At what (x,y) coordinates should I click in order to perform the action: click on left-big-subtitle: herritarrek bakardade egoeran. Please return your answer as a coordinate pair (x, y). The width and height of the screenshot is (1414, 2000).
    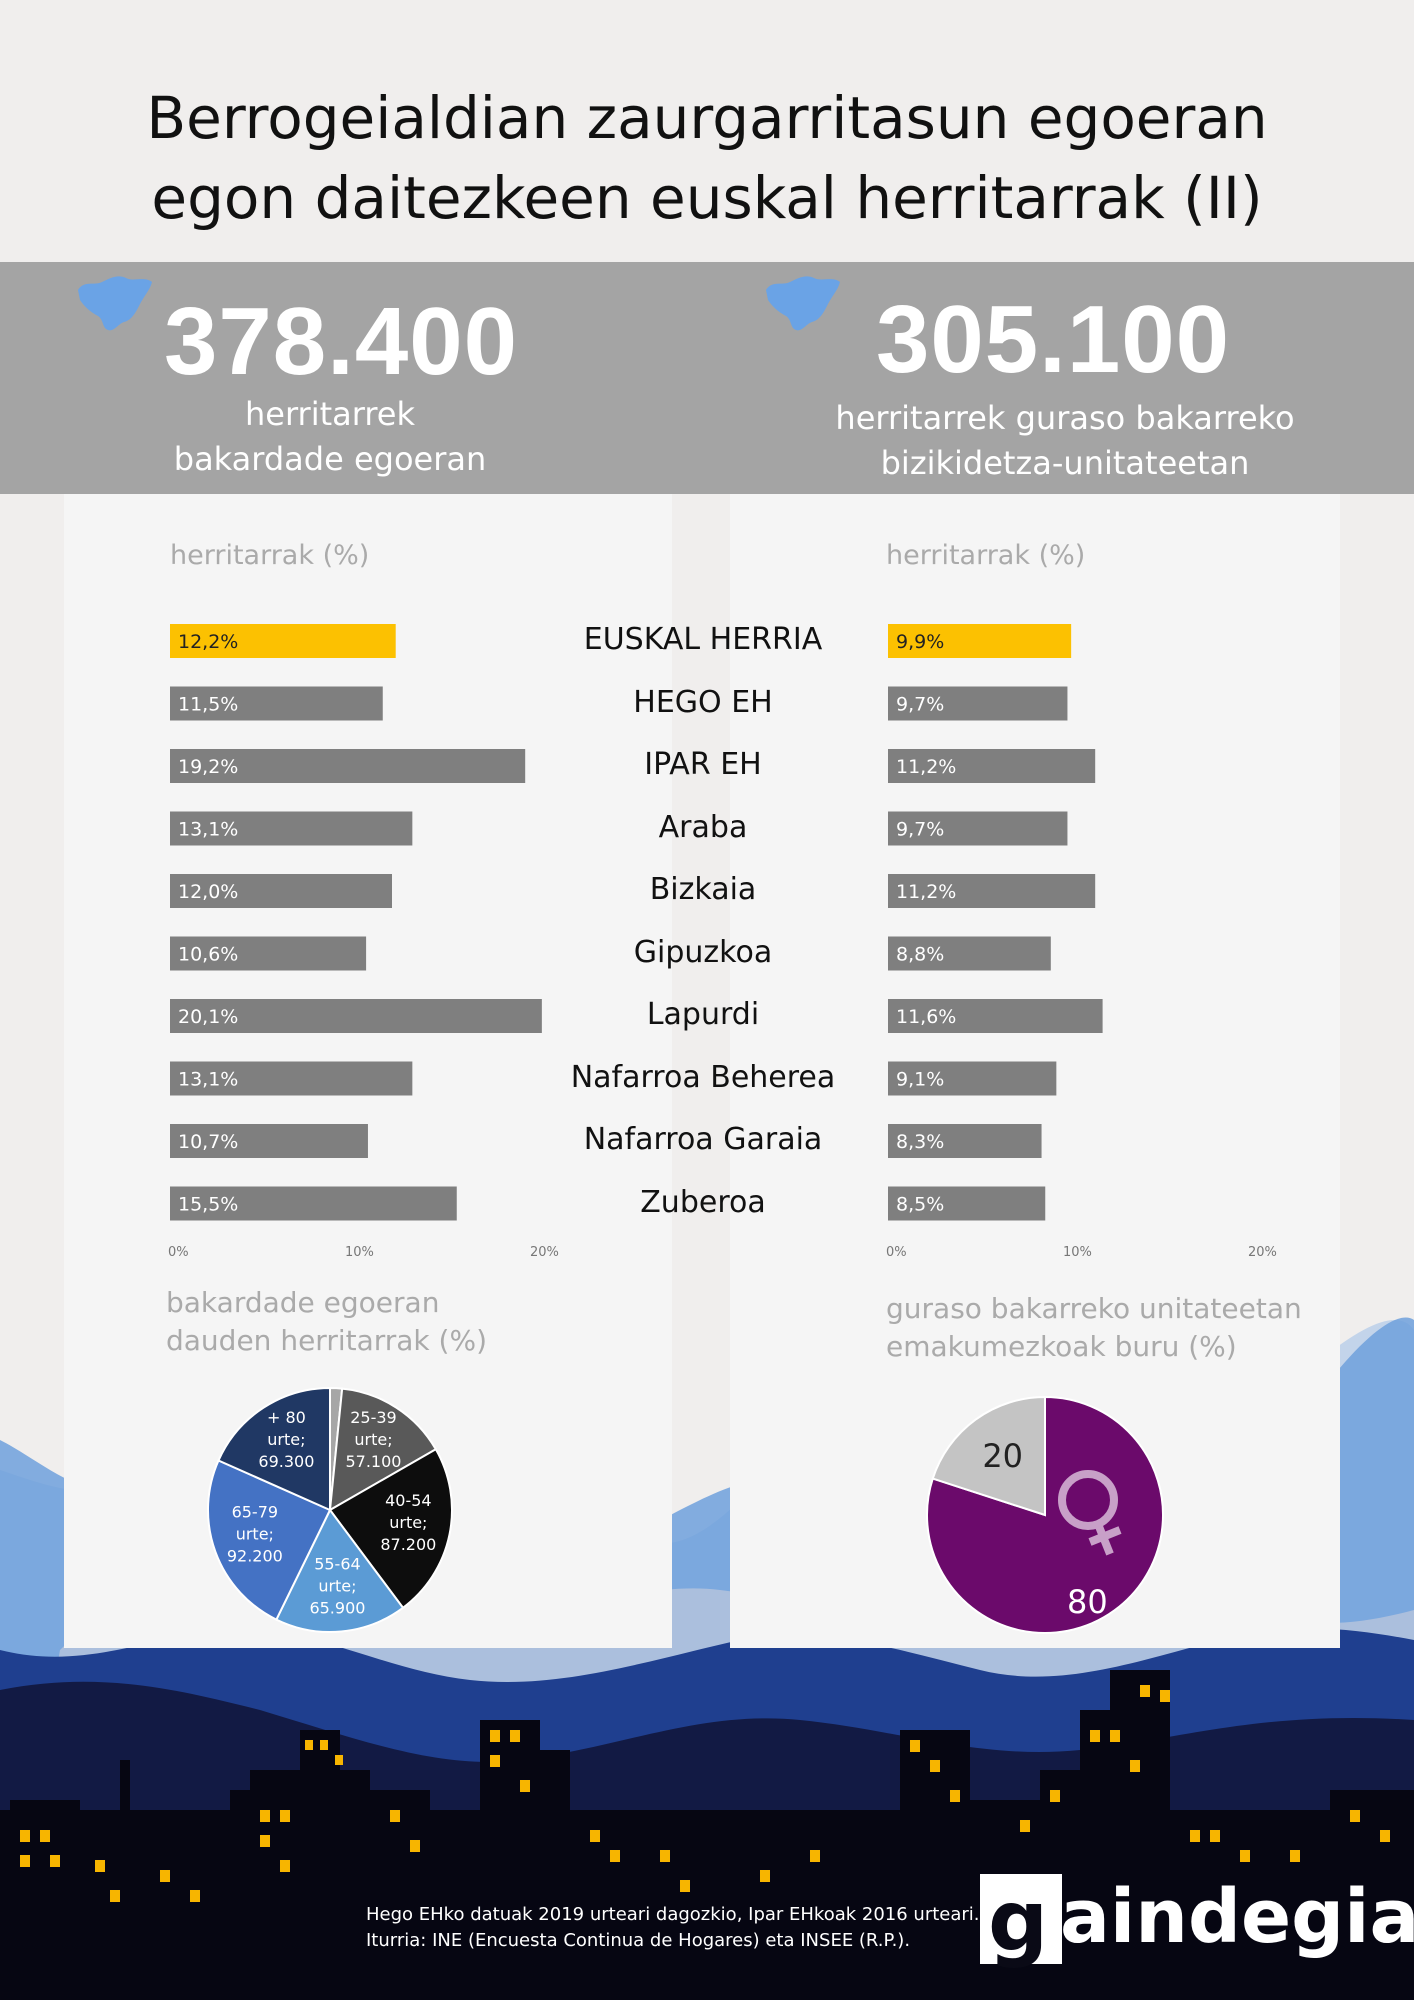
    Looking at the image, I should click on (330, 437).